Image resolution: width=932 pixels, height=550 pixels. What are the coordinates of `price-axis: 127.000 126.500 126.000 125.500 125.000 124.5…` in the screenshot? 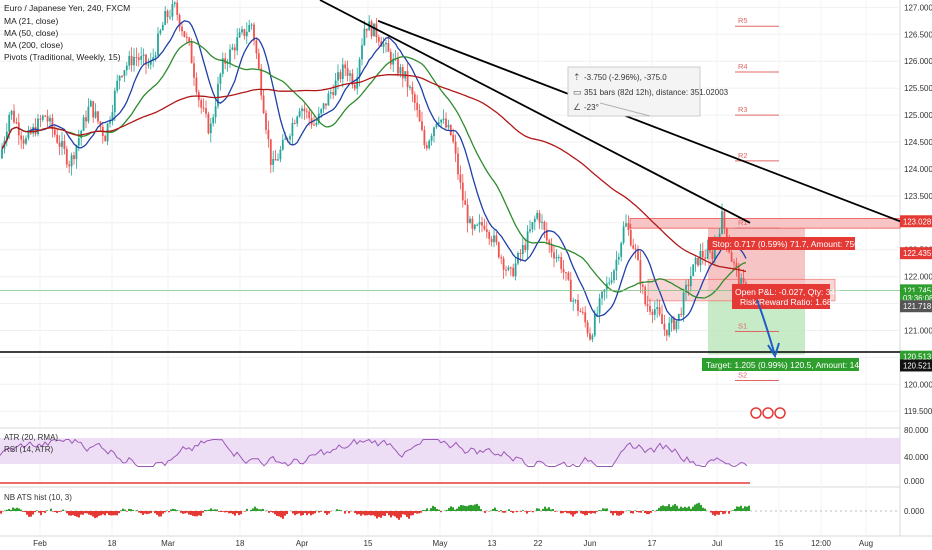 It's located at (916, 209).